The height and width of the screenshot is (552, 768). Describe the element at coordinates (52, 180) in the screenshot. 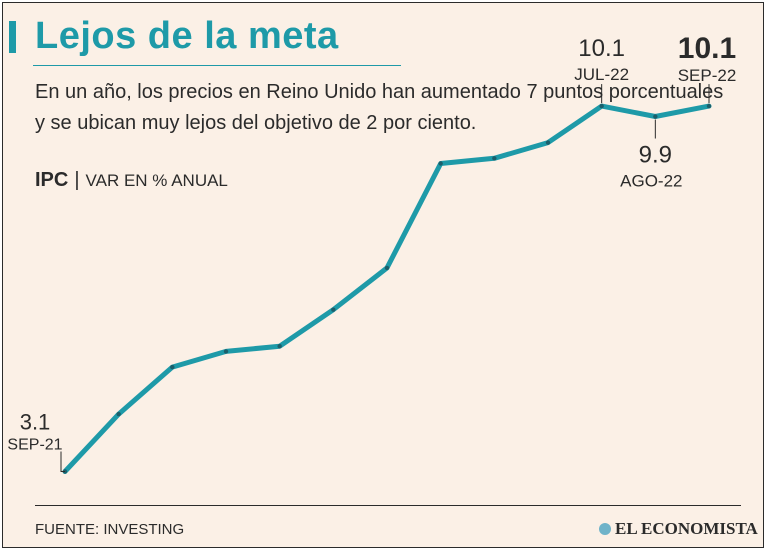

I see `indicator-label: IPC` at that location.